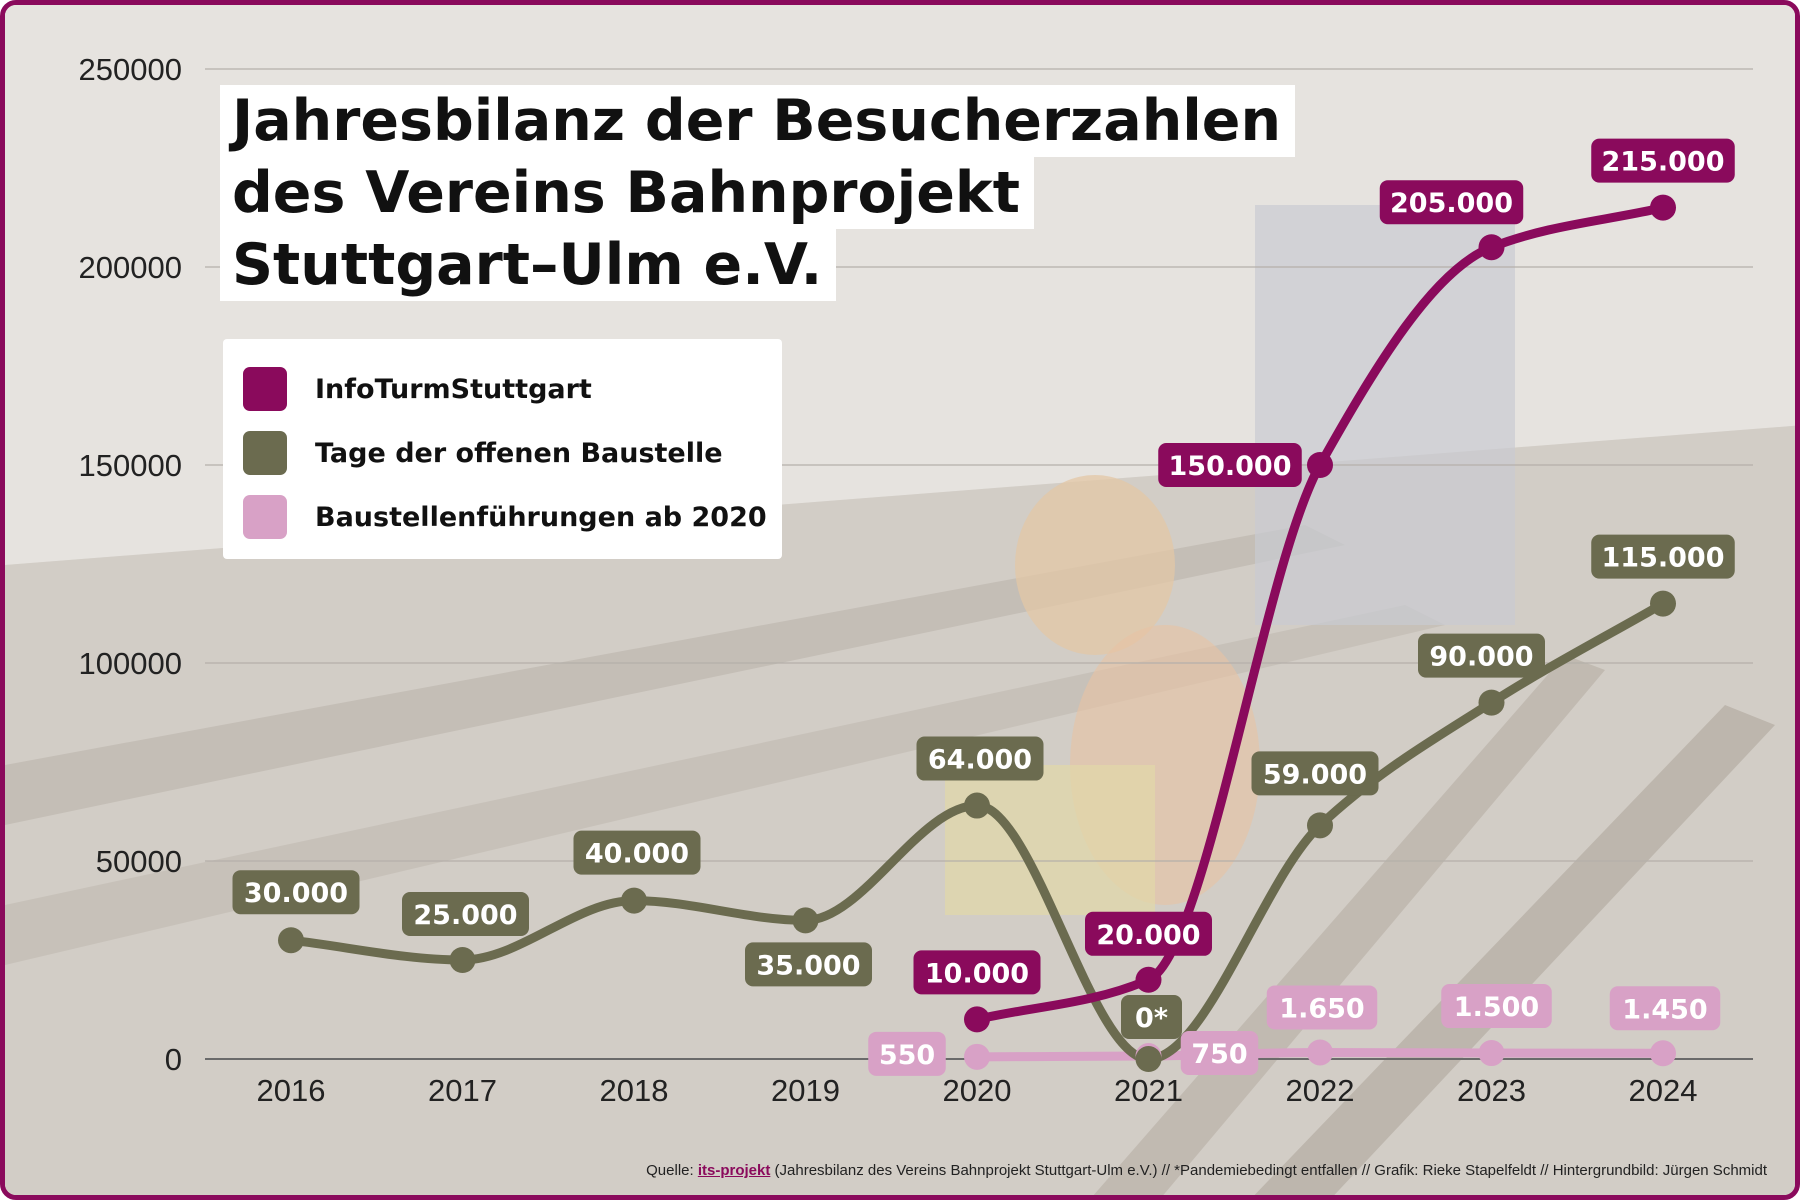 This screenshot has height=1200, width=1800. What do you see at coordinates (130, 564) in the screenshot?
I see `y-axis-ticks: 0 50000 100000 150000 200000 250000` at bounding box center [130, 564].